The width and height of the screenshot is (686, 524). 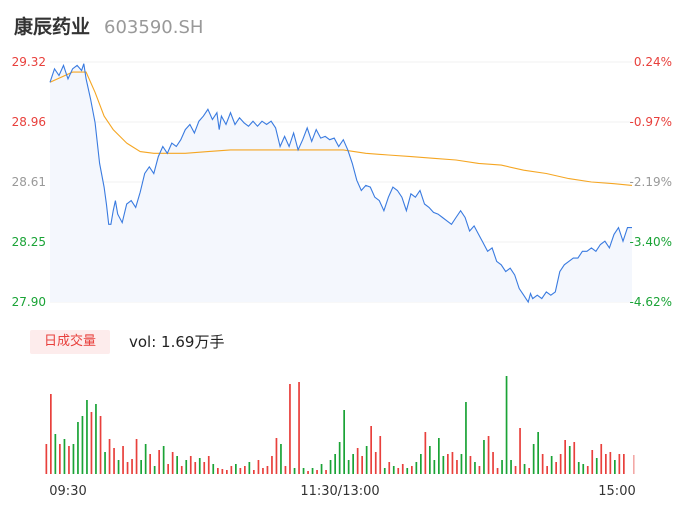 I want to click on percent-tick-label: -2.19%, so click(x=651, y=182).